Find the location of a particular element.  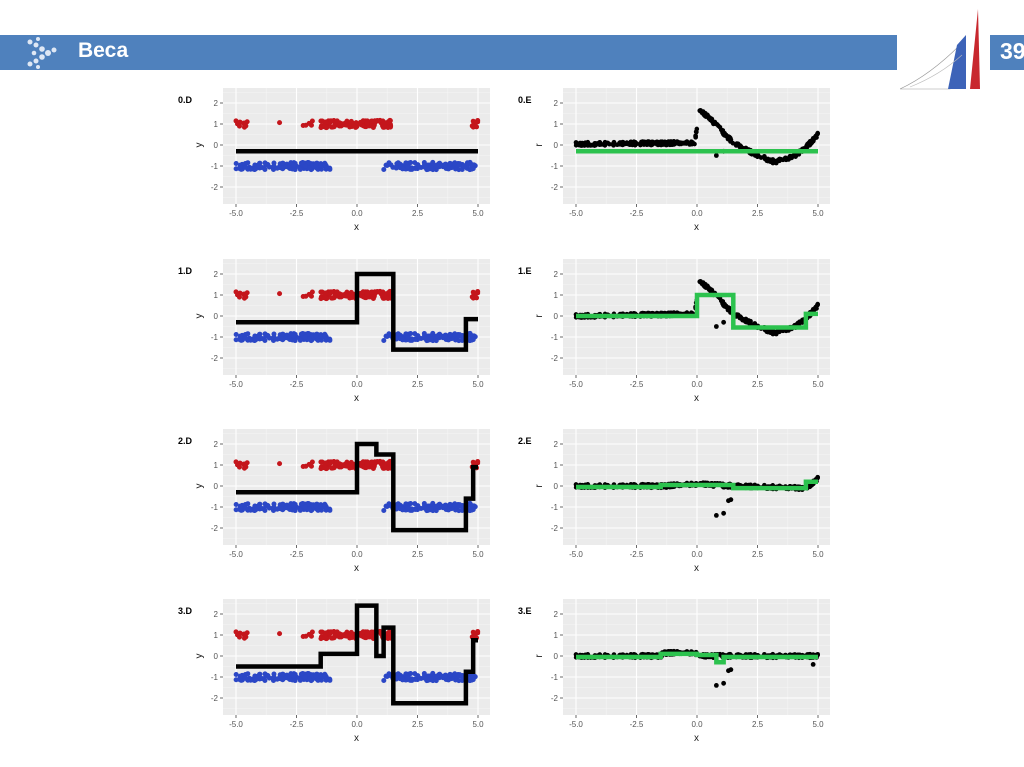

y-axis-title: r is located at coordinates (539, 316).